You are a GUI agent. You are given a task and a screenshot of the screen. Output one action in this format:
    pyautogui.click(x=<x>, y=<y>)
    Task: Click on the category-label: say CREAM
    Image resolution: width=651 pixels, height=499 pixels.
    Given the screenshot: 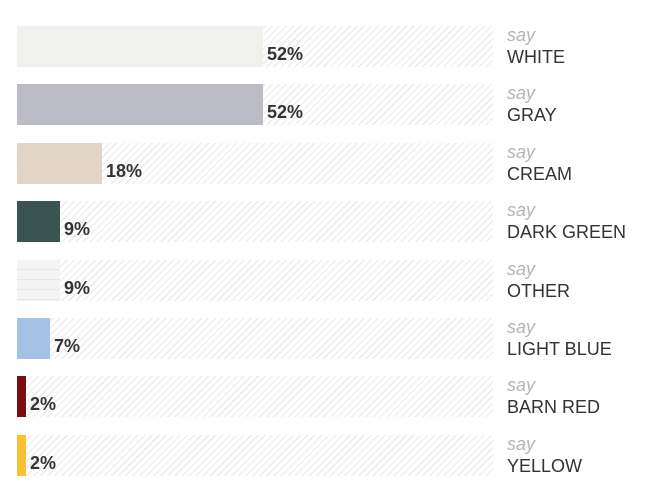 What is the action you would take?
    pyautogui.click(x=539, y=163)
    